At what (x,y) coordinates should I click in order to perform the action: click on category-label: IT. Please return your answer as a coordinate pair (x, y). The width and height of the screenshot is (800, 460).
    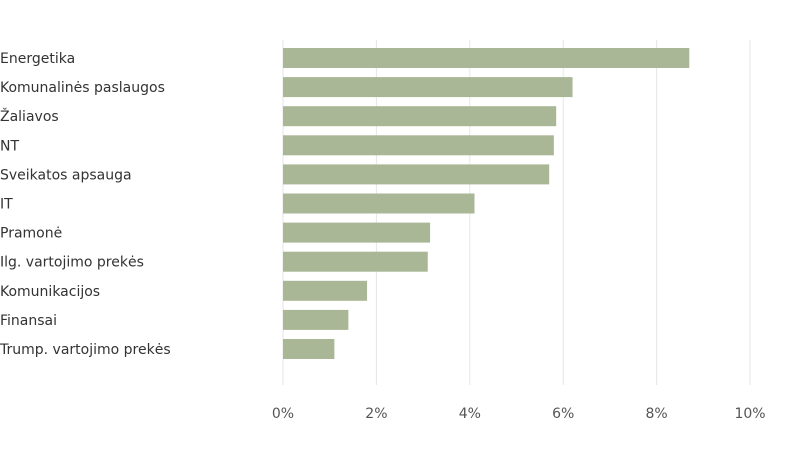
    Looking at the image, I should click on (6, 205).